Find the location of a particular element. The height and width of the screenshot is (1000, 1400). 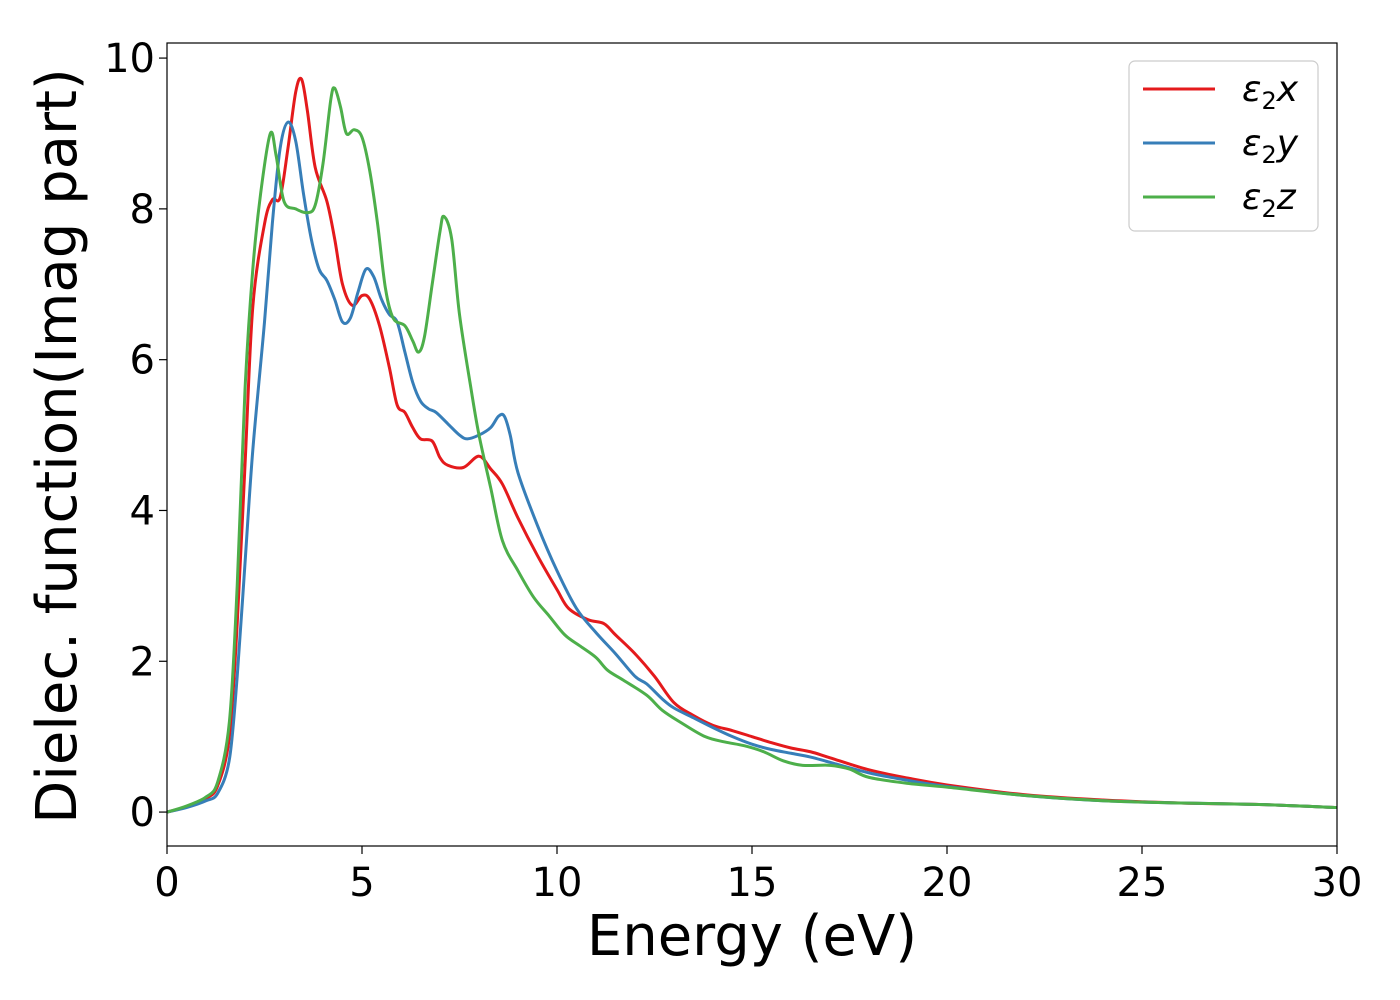

y-axis-title: Dielec. function(Imag part) is located at coordinates (57, 446).